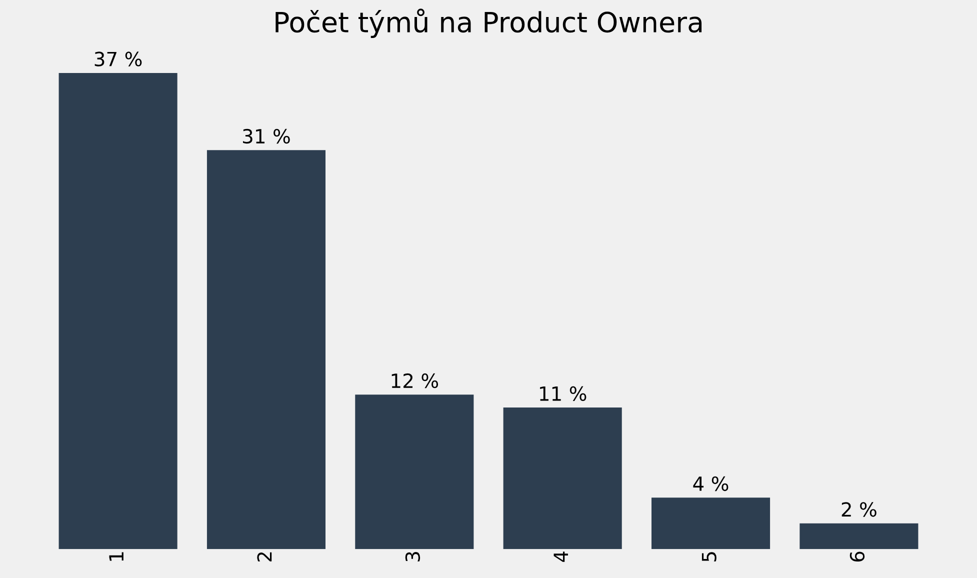  What do you see at coordinates (415, 380) in the screenshot?
I see `data-label: 12 %` at bounding box center [415, 380].